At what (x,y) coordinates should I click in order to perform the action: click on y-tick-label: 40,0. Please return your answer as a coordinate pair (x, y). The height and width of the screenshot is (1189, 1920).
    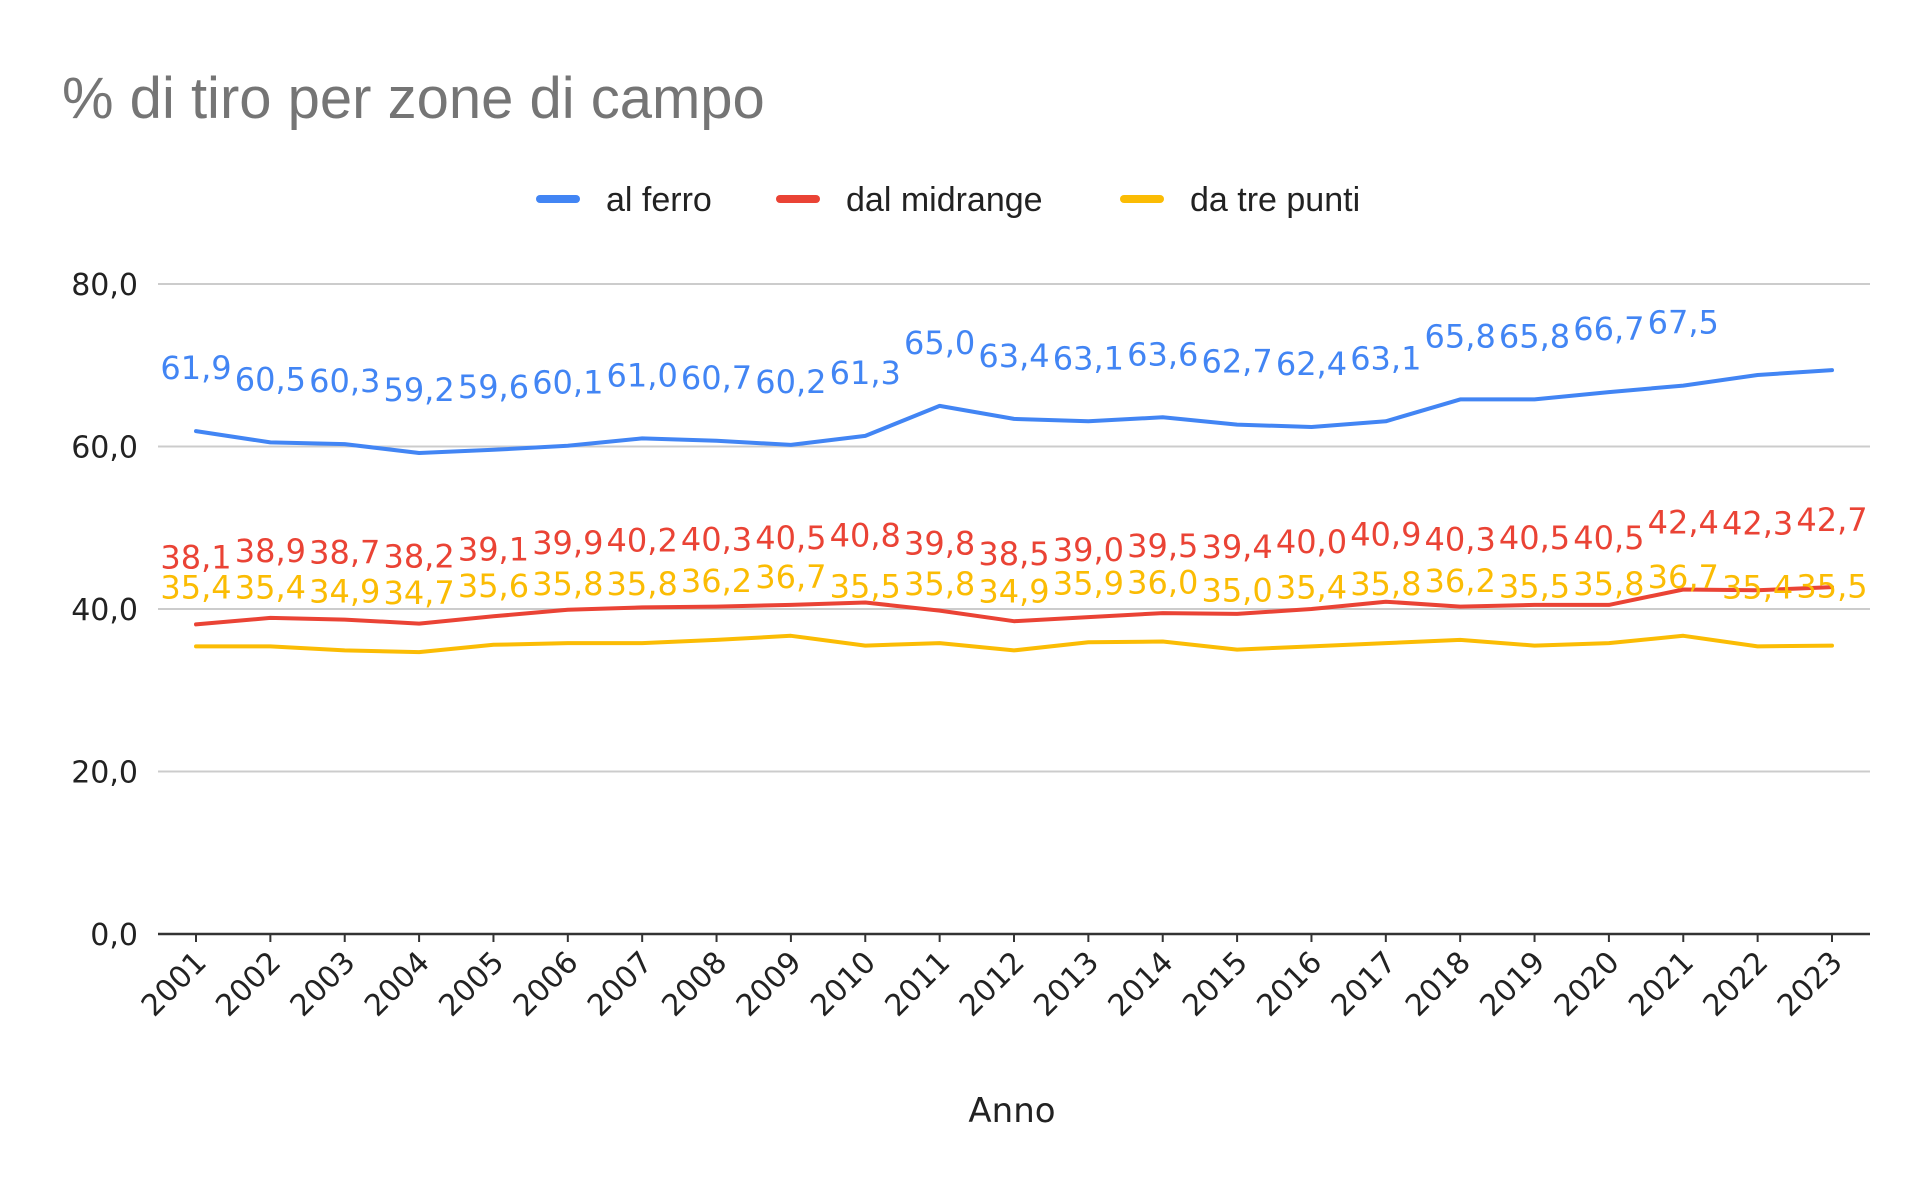
    Looking at the image, I should click on (104, 610).